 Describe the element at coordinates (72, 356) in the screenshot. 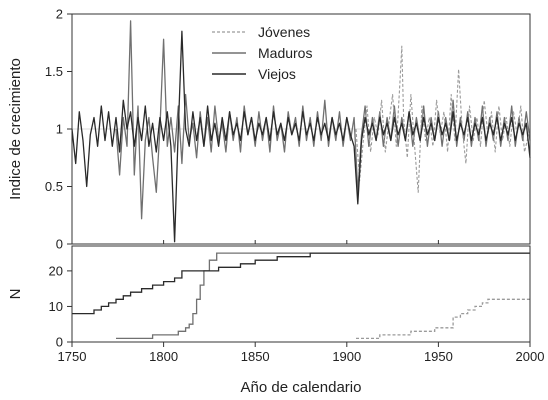

I see `x-tick-label: 1750` at that location.